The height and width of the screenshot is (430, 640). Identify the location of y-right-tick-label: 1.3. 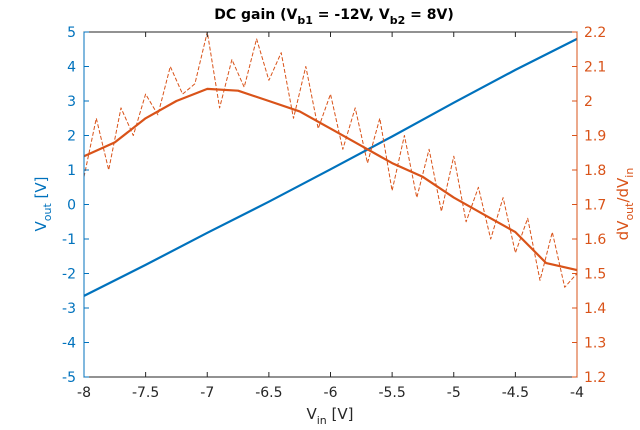
(595, 344).